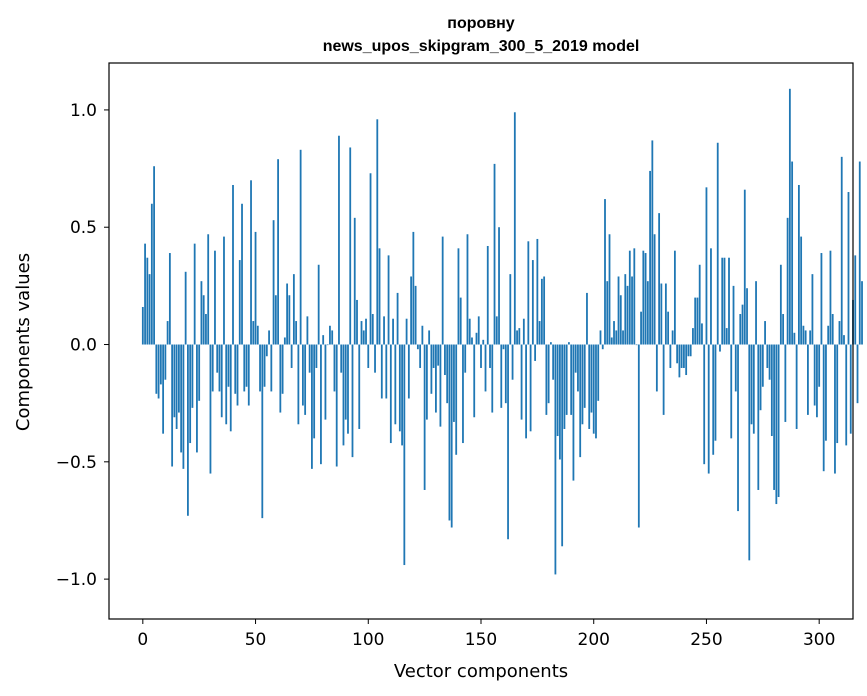 The image size is (867, 696). I want to click on y-tick-label: 0.5, so click(83, 228).